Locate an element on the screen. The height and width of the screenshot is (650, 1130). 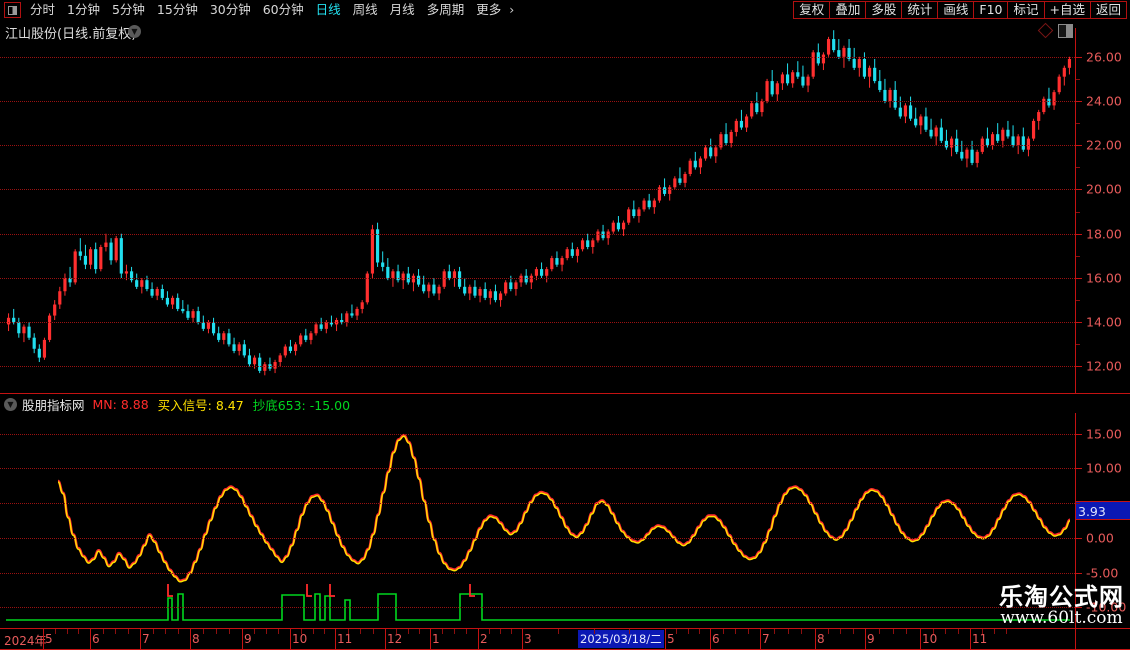
date-axis-month-label: 1 is located at coordinates (436, 639).